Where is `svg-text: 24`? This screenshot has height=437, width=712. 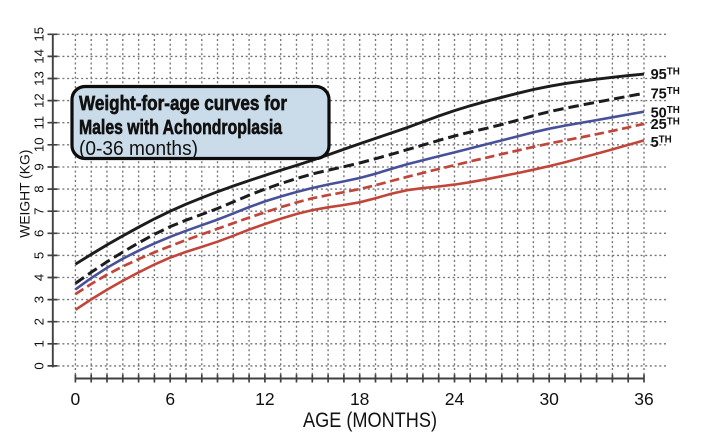
svg-text: 24 is located at coordinates (455, 399).